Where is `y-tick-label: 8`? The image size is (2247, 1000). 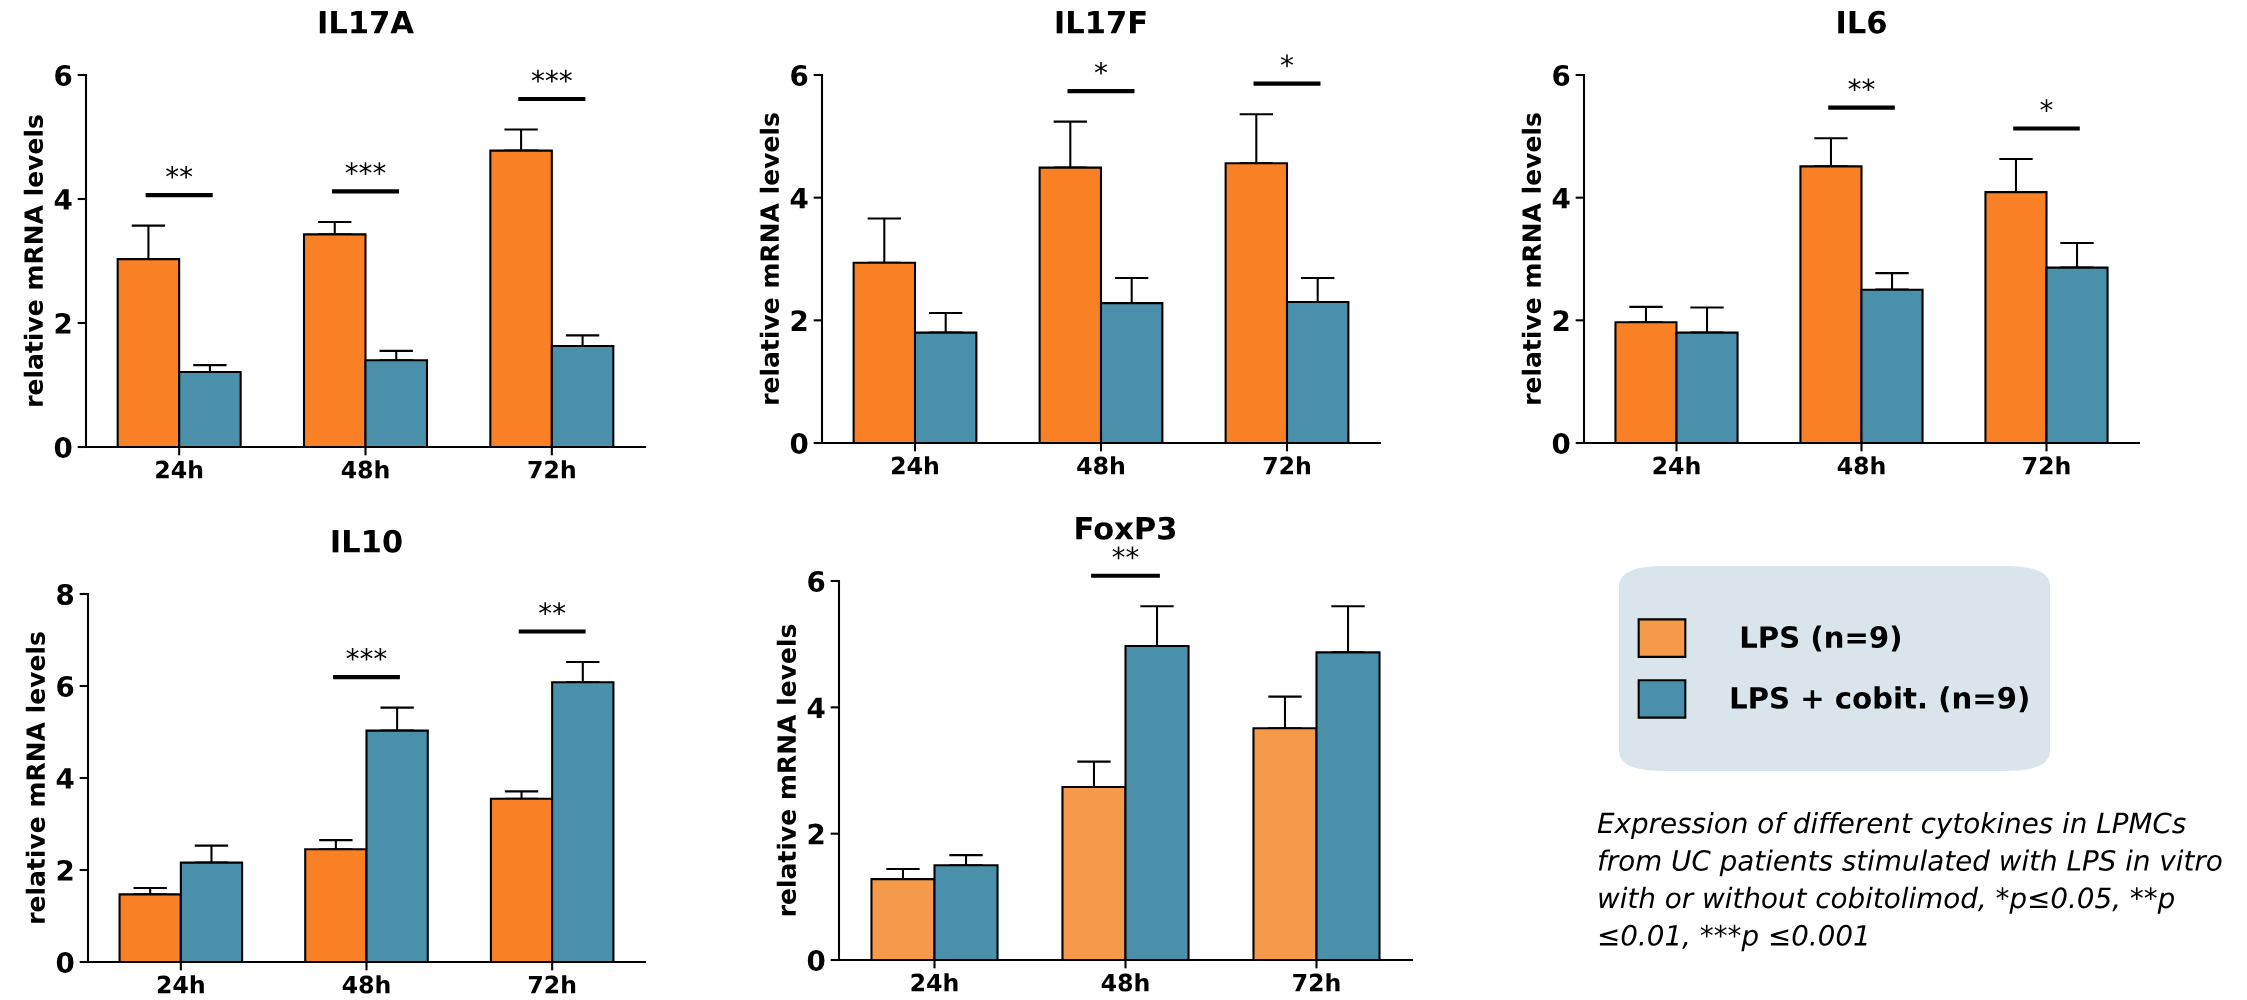 y-tick-label: 8 is located at coordinates (65, 594).